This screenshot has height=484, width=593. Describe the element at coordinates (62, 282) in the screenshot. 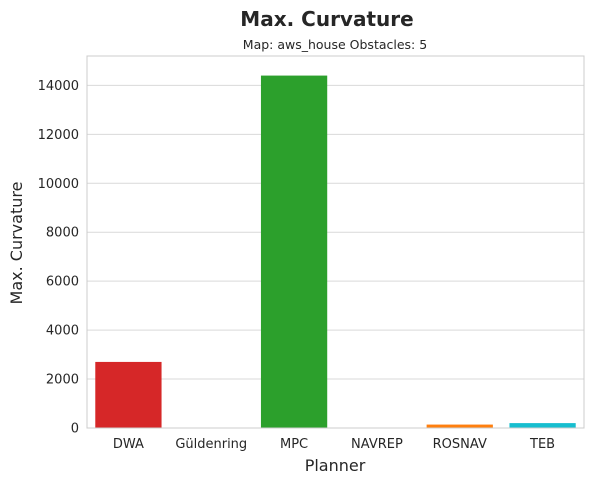

I see `y-tick-label: 6000` at that location.